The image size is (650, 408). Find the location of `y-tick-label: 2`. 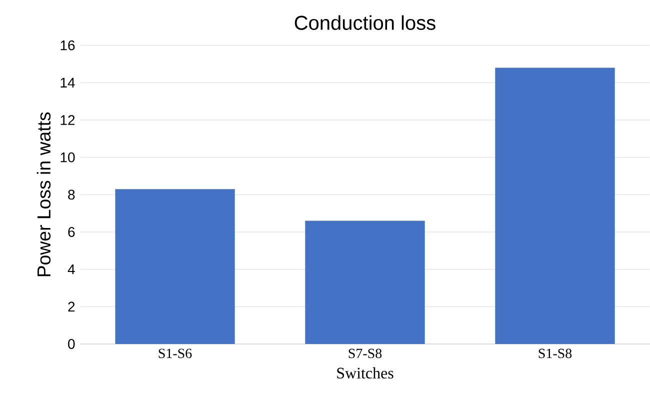

y-tick-label: 2 is located at coordinates (71, 307).